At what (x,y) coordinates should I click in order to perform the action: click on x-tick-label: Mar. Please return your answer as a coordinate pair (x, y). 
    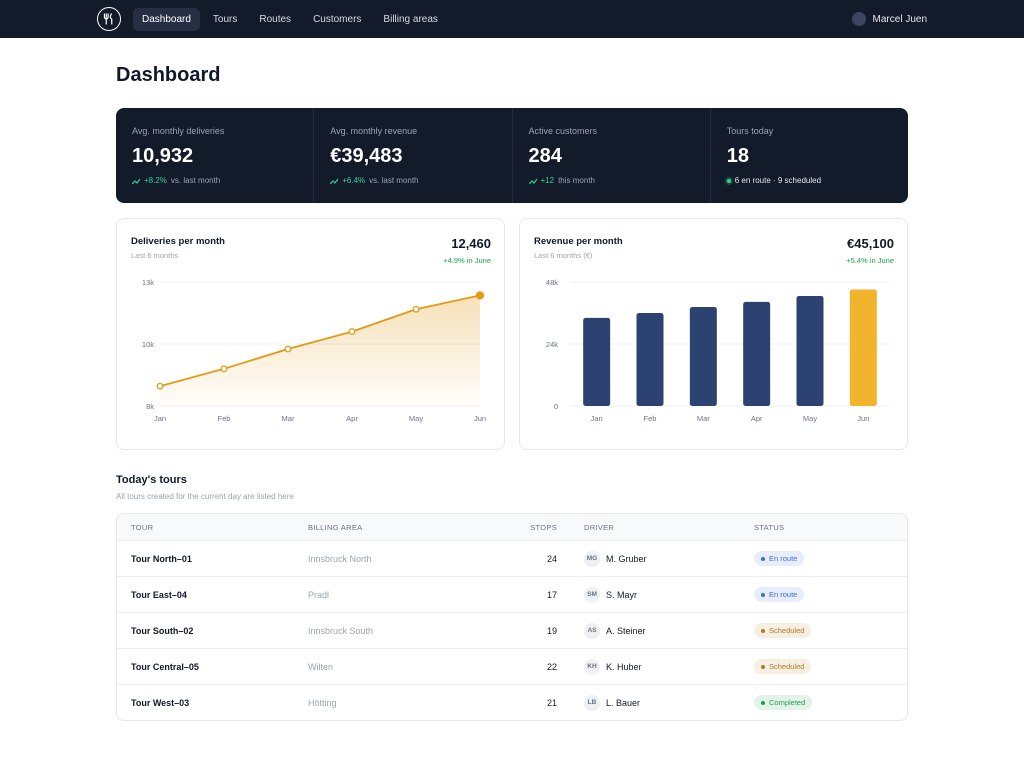
    Looking at the image, I should click on (703, 418).